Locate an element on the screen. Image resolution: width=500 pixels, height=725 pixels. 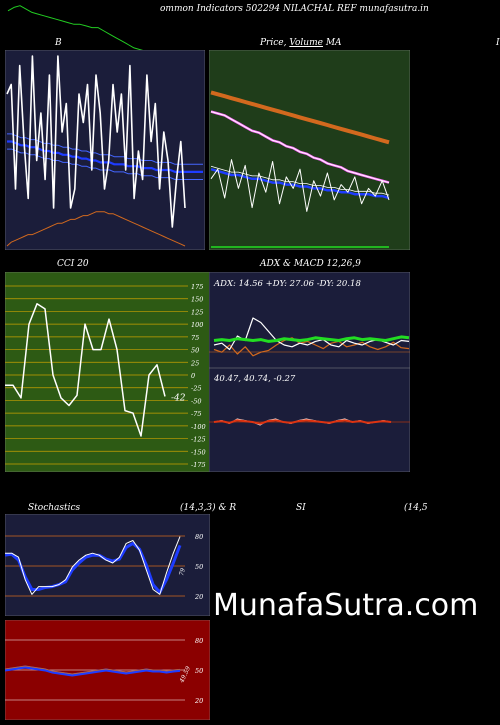
stochastics-tick-label: 50 is located at coordinates (199, 567).